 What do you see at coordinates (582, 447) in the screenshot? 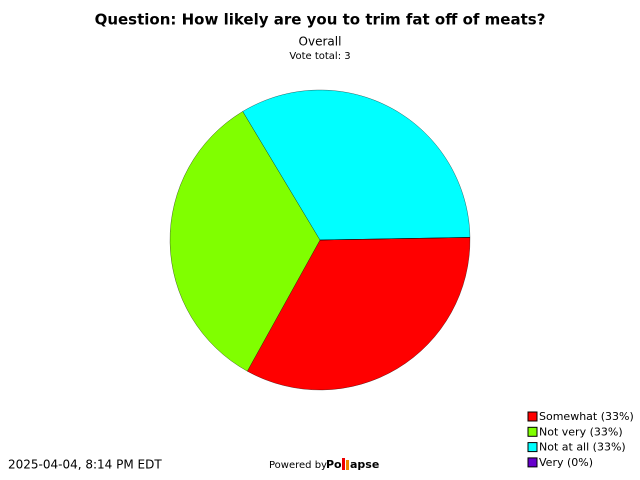
I see `legend-label: Not at all (33%)` at bounding box center [582, 447].